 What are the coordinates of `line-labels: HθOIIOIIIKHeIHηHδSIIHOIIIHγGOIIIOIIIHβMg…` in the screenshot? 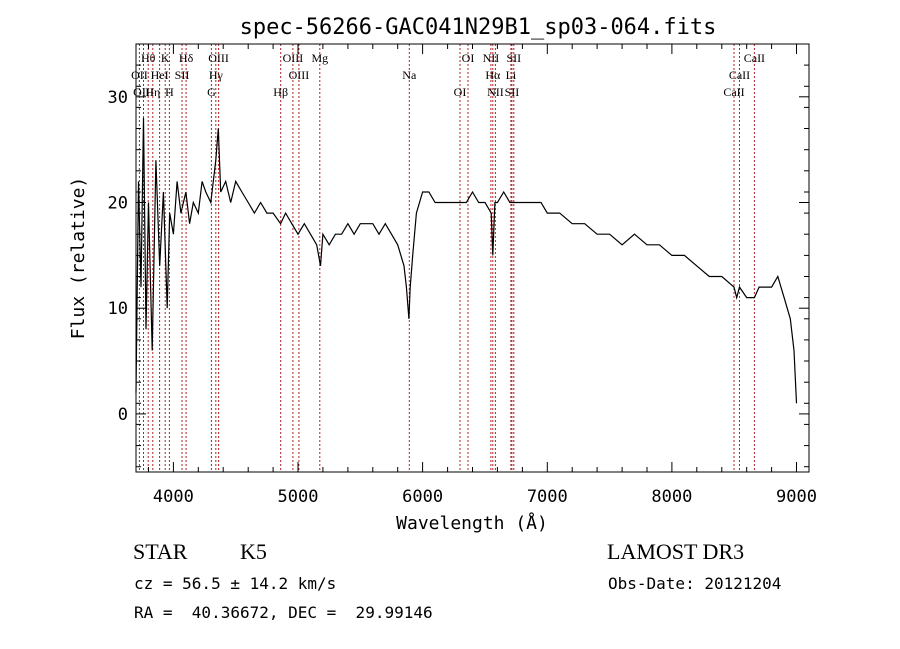 It's located at (448, 75).